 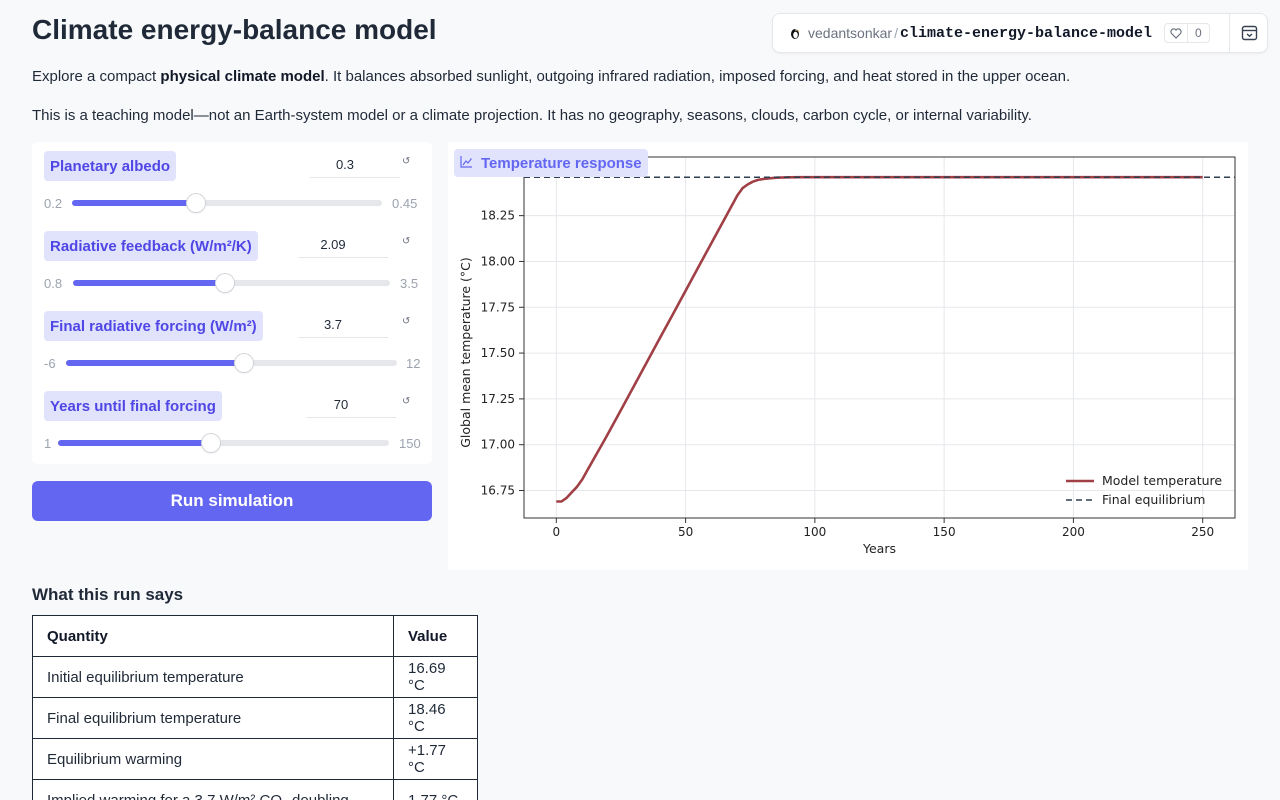 What do you see at coordinates (436, 718) in the screenshot?
I see `table-cell: 18.46 °C` at bounding box center [436, 718].